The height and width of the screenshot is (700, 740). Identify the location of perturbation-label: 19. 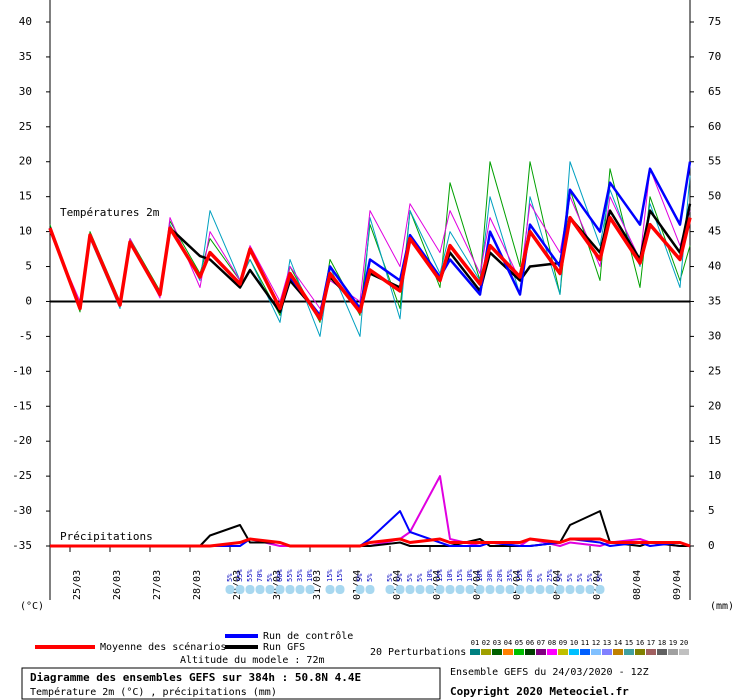
(673, 643).